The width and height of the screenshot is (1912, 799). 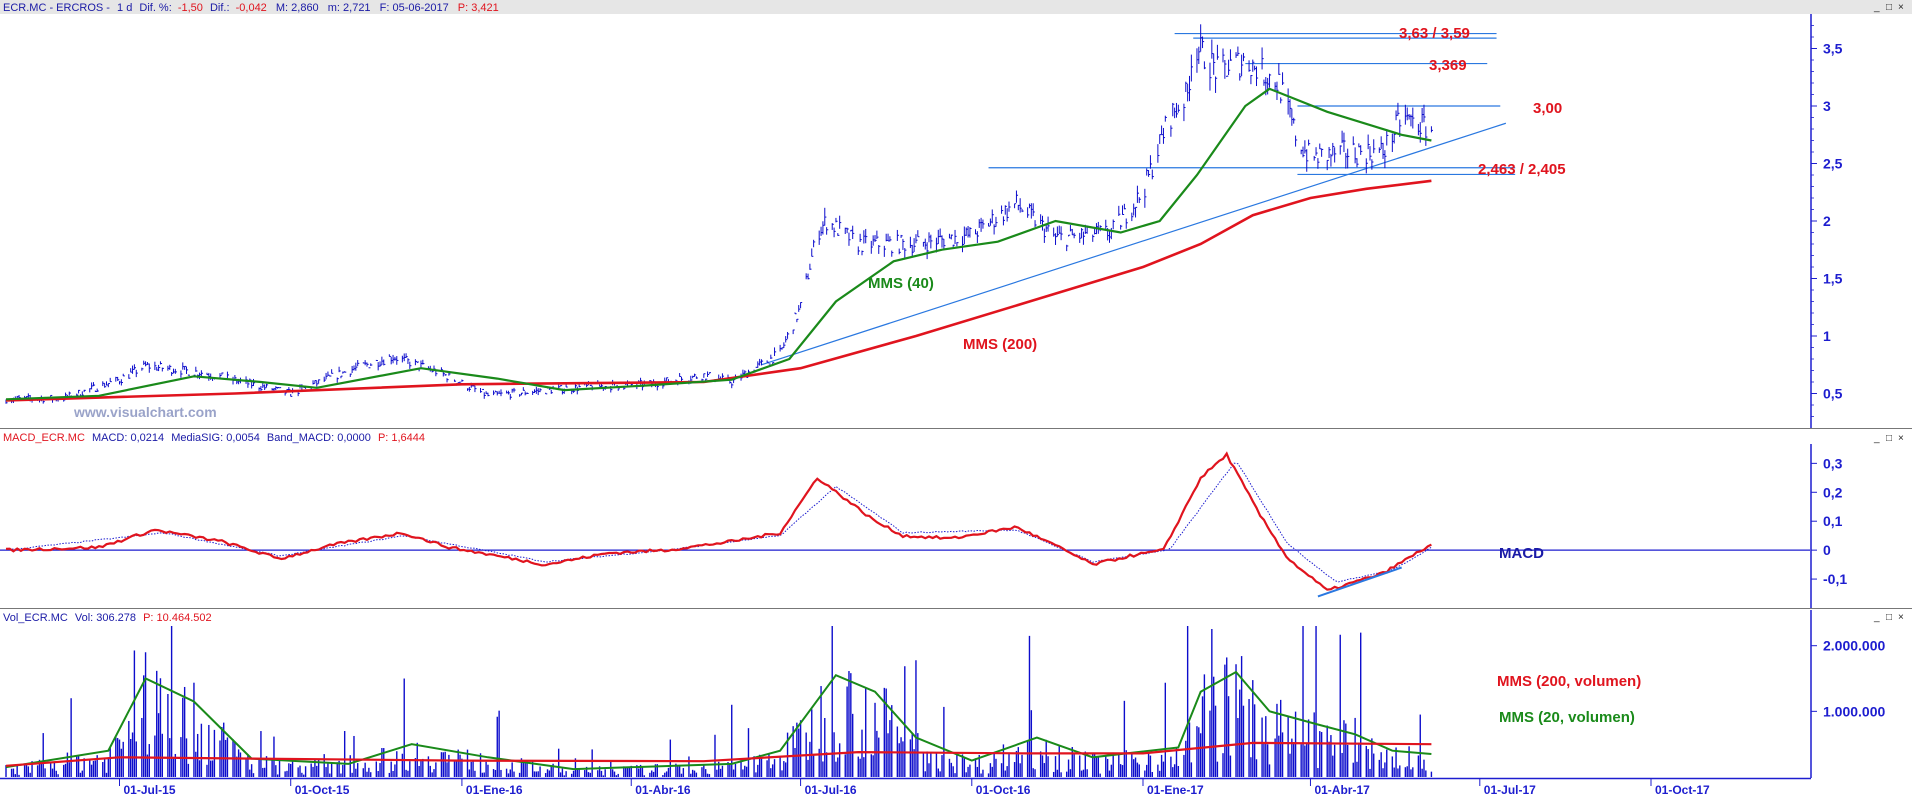 What do you see at coordinates (1901, 438) in the screenshot?
I see `macd-close-button: ×` at bounding box center [1901, 438].